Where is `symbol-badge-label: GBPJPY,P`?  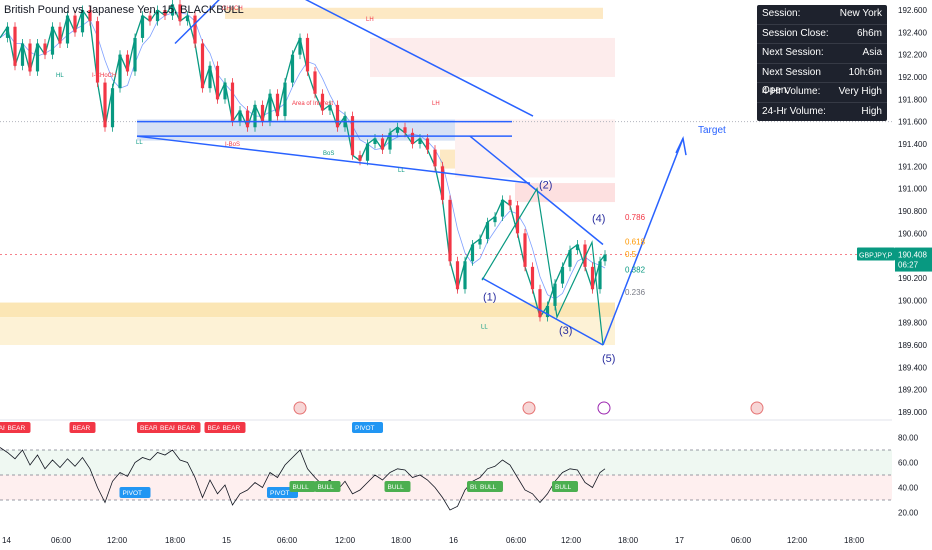 symbol-badge-label: GBPJPY,P is located at coordinates (876, 256).